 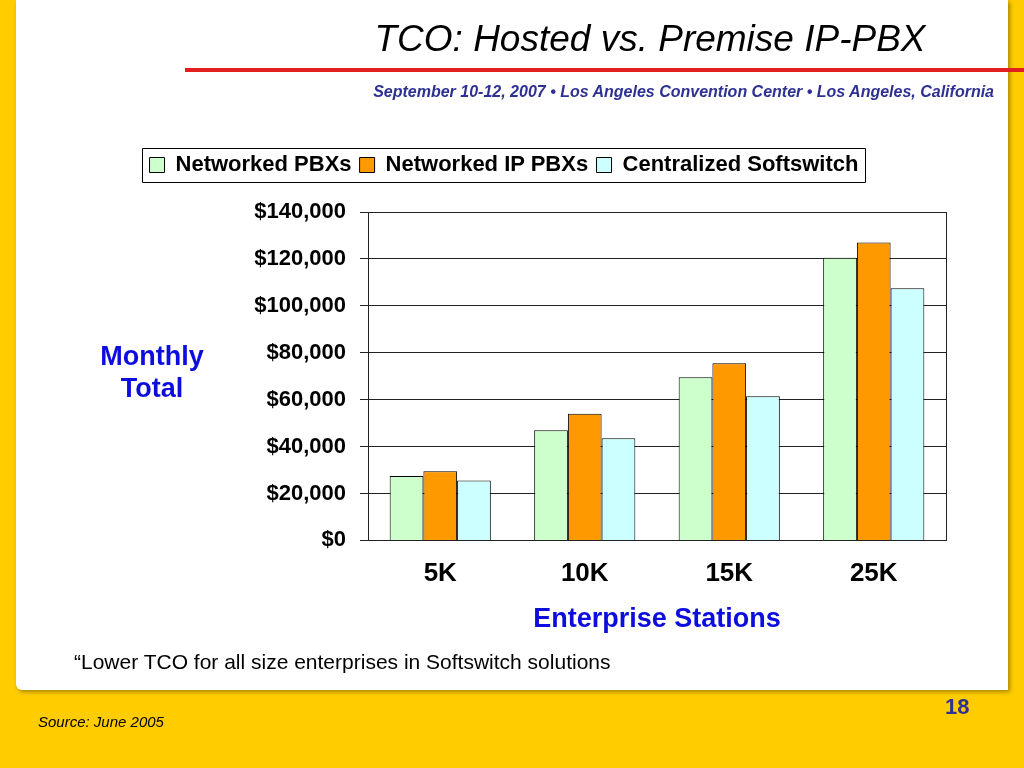 I want to click on y-tick-label: $0, so click(x=333, y=539).